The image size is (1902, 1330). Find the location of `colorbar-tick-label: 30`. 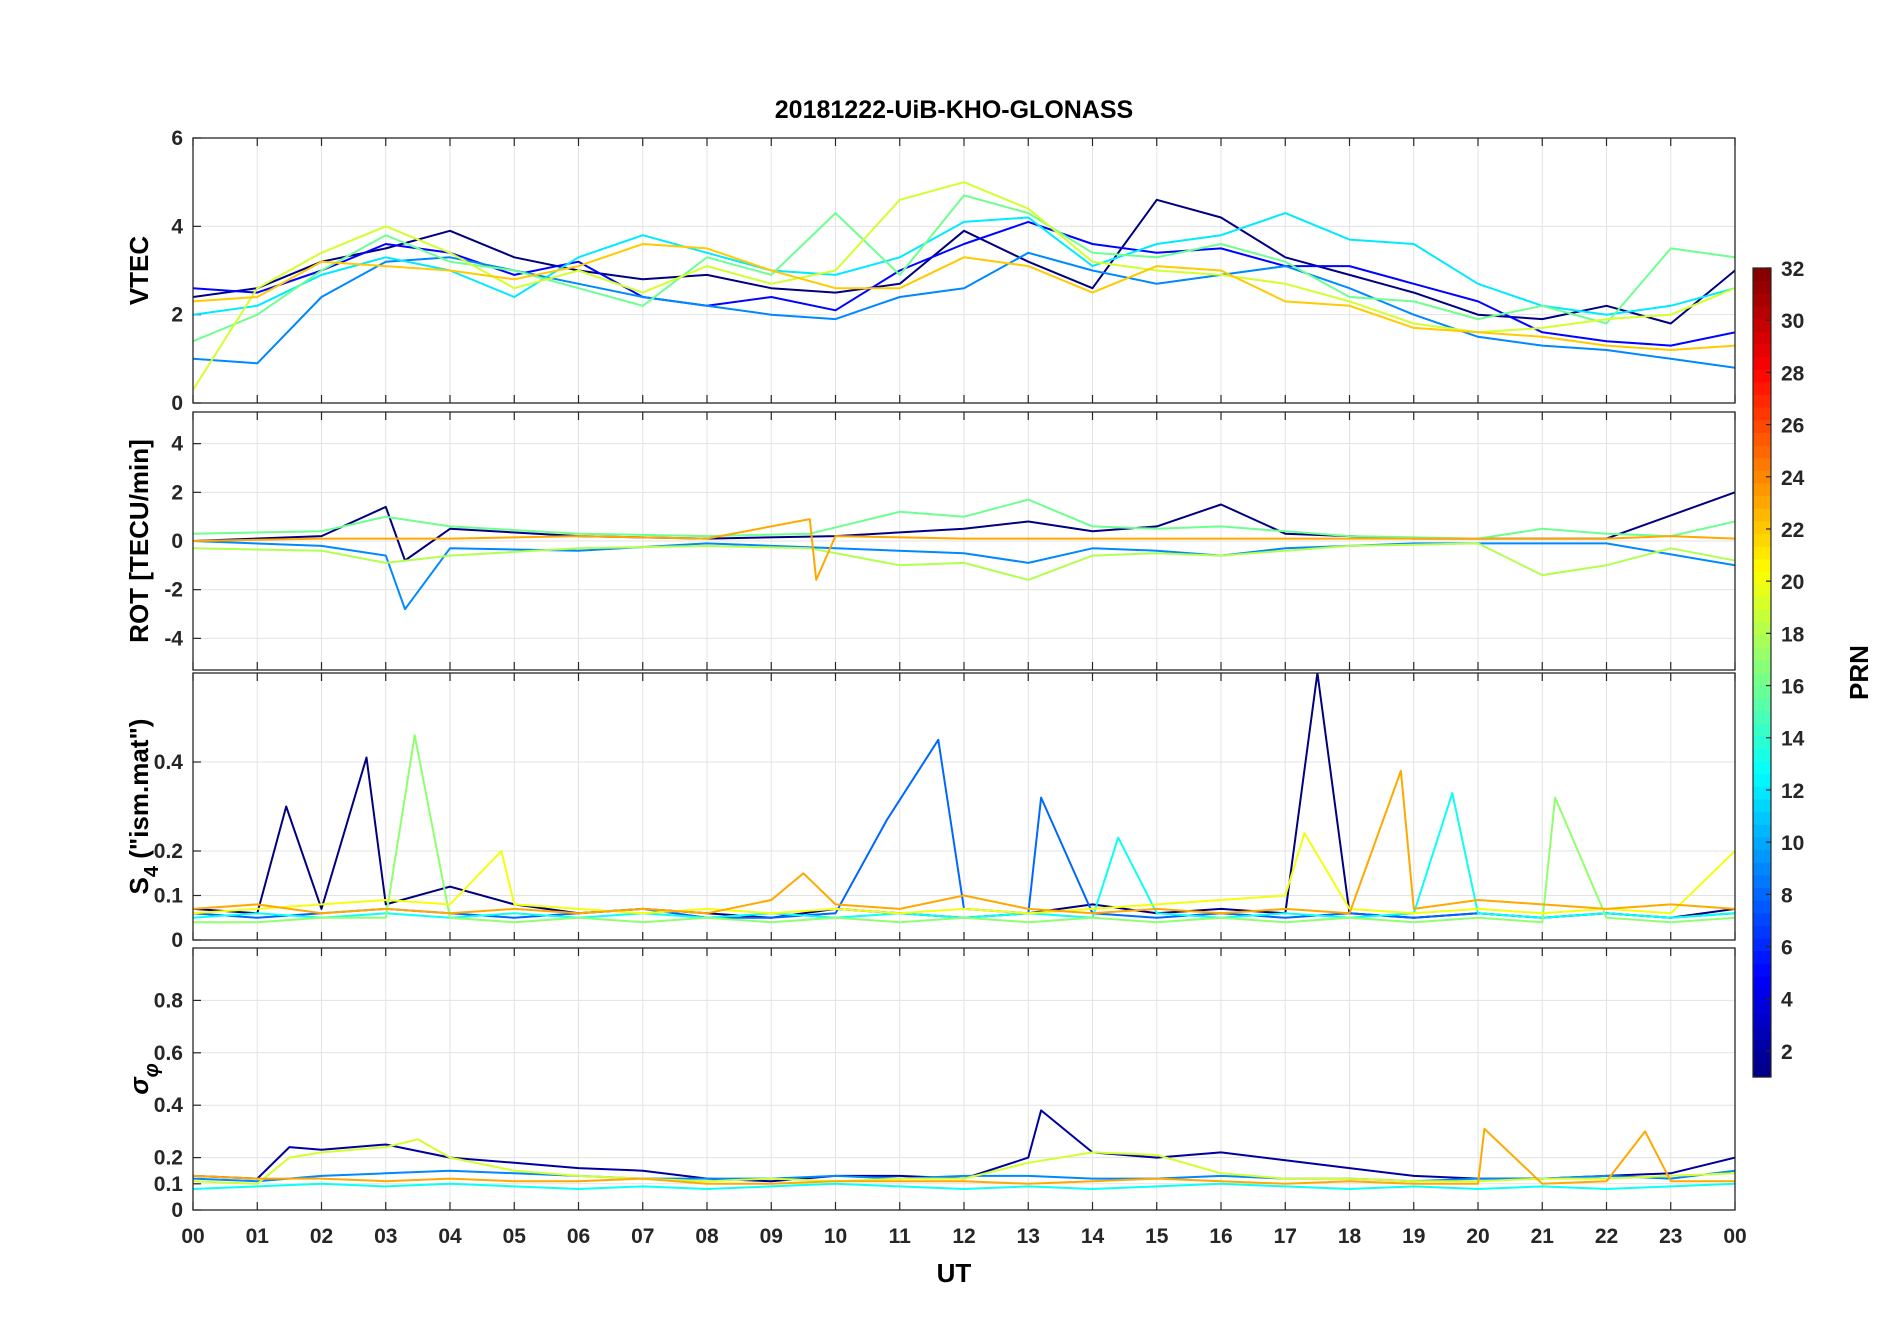

colorbar-tick-label: 30 is located at coordinates (1792, 321).